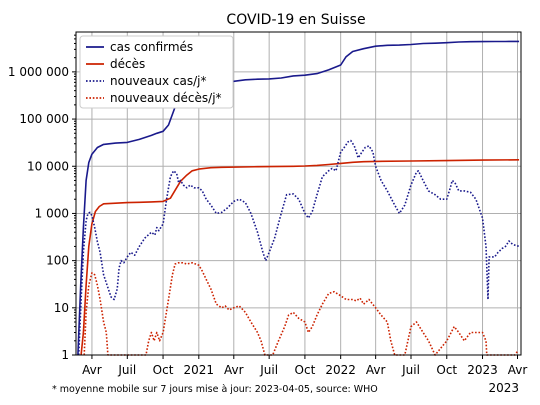 The height and width of the screenshot is (405, 540). I want to click on y-tick-label: 10 000, so click(48, 166).